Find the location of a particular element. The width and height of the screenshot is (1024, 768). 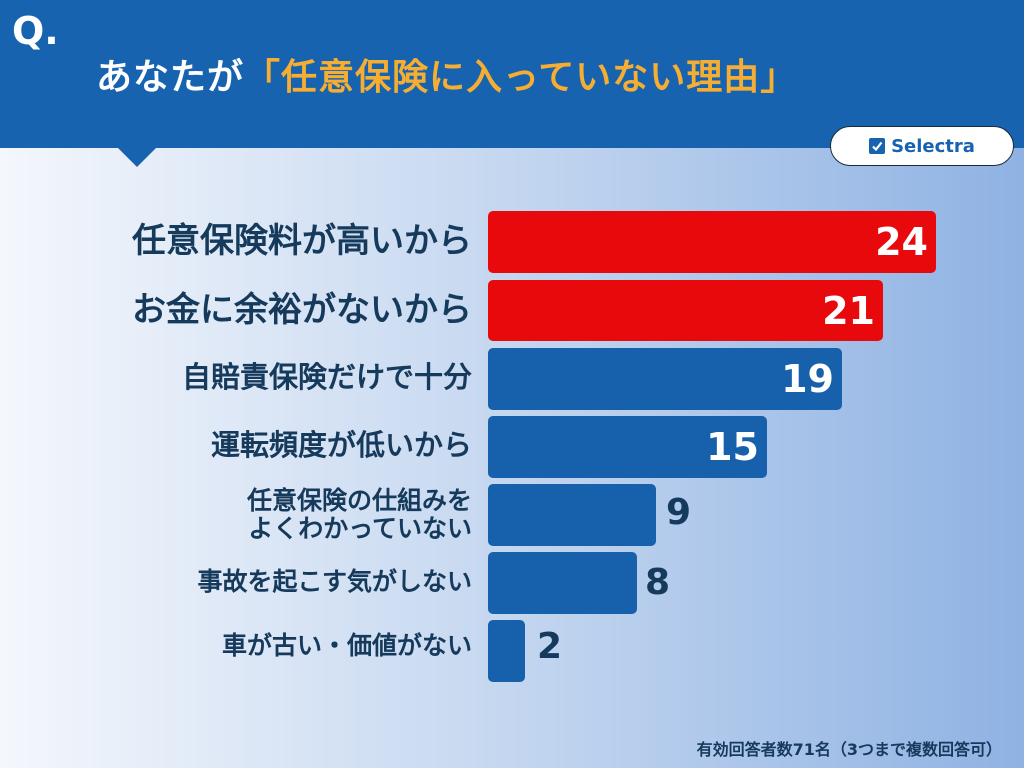

title-highlight: 「任意保険に入っていない理由」 is located at coordinates (521, 77).